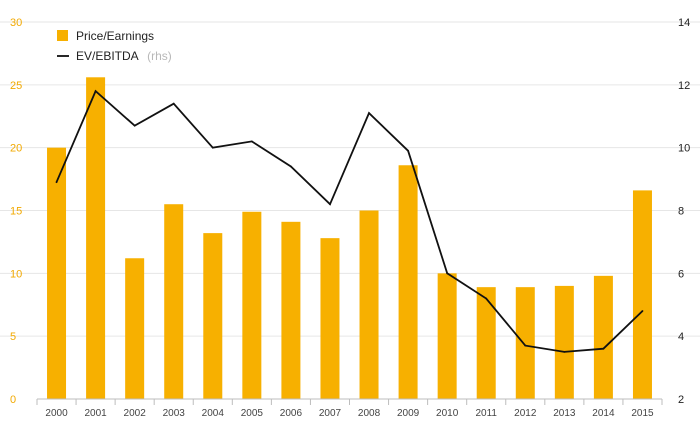  I want to click on x-tick-label: 2004, so click(213, 413).